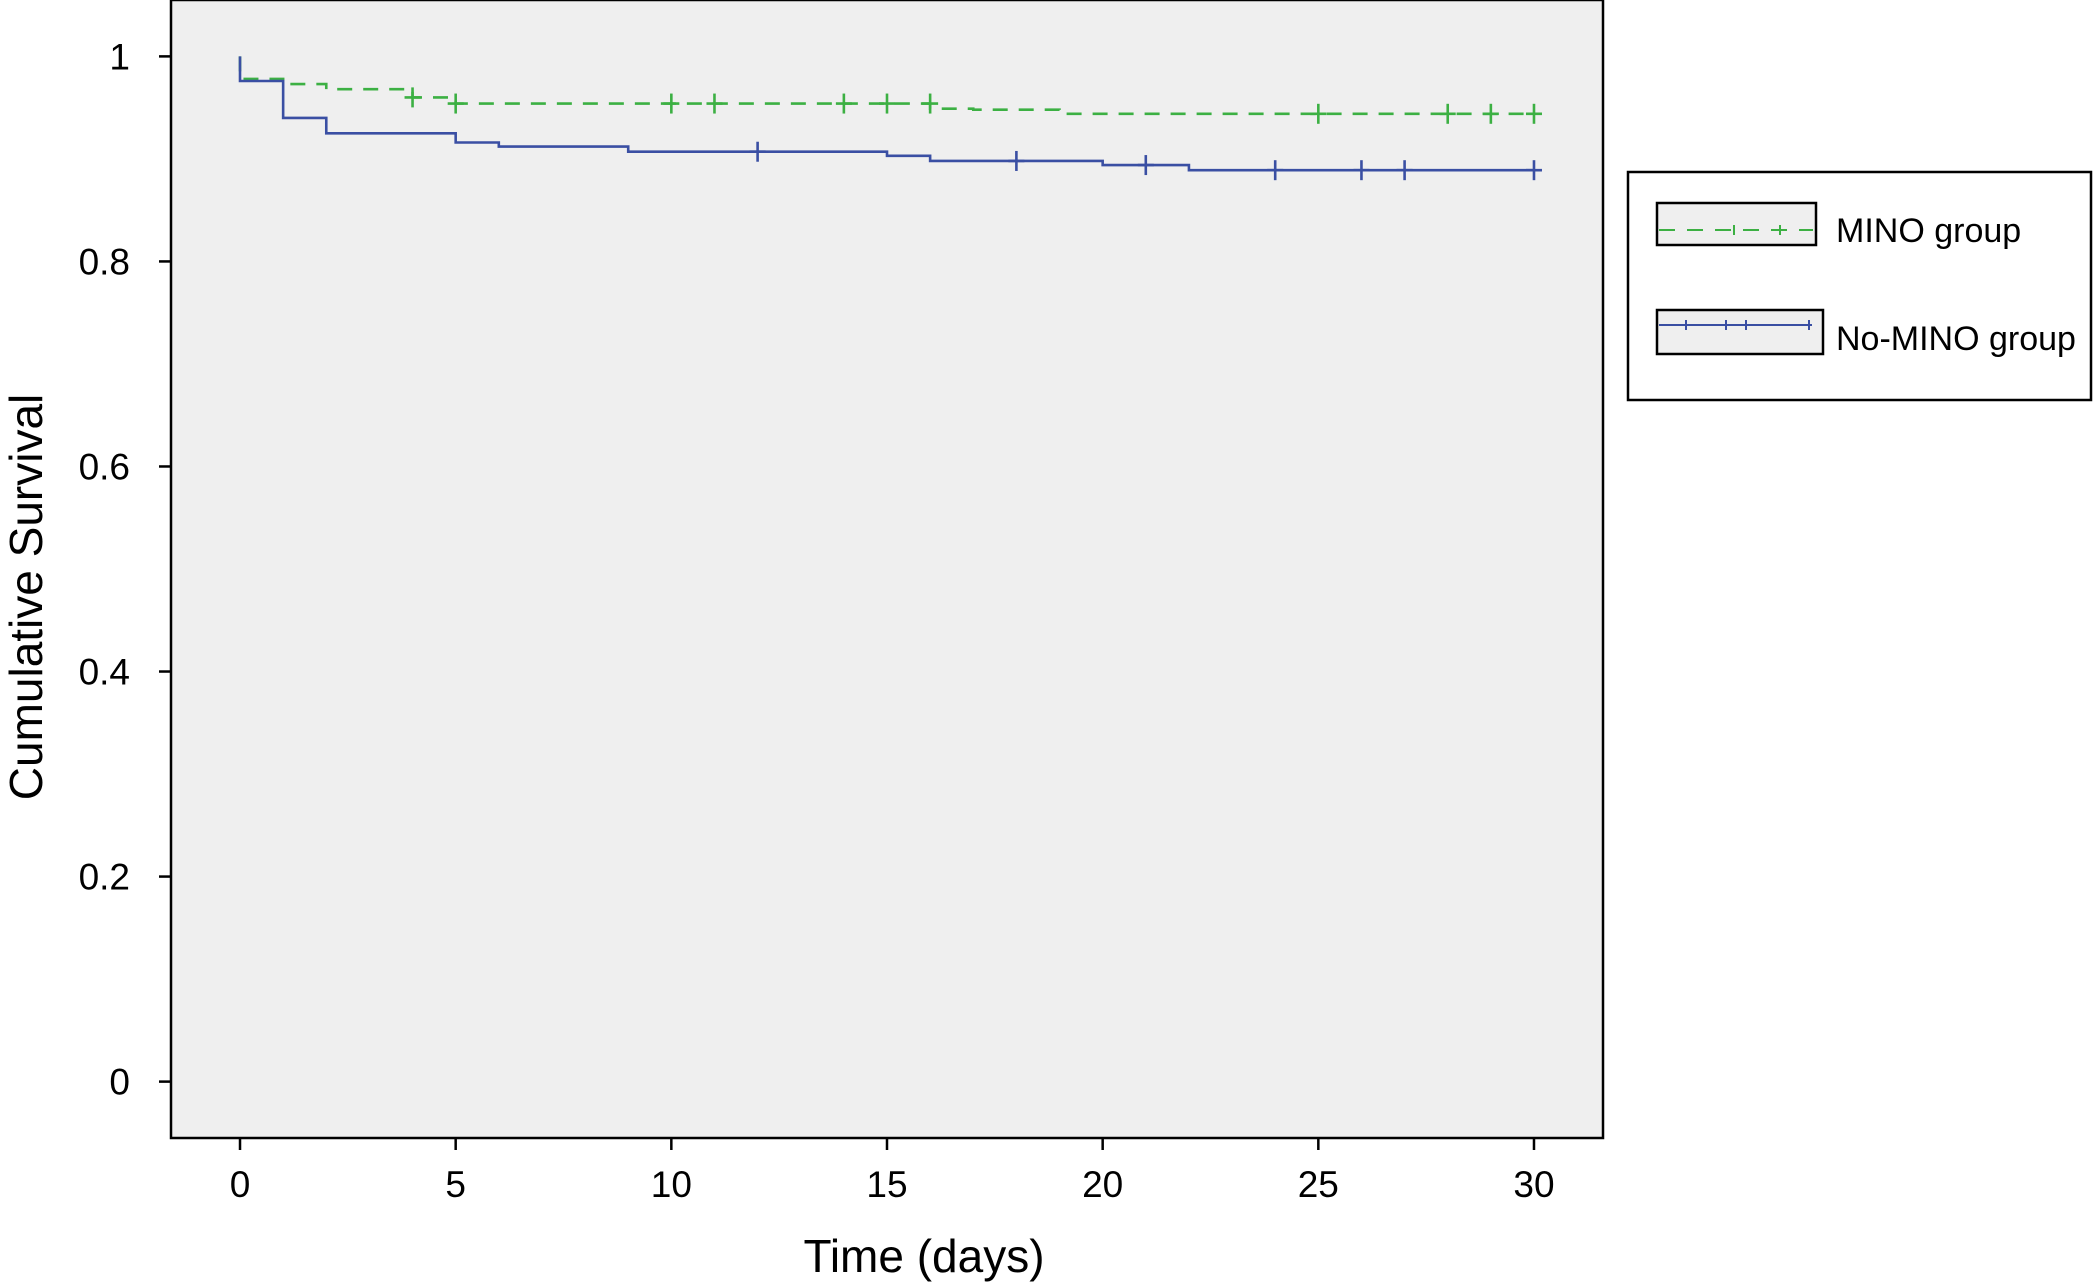 The width and height of the screenshot is (2093, 1284). Describe the element at coordinates (455, 1184) in the screenshot. I see `x-tick-label: 5` at that location.